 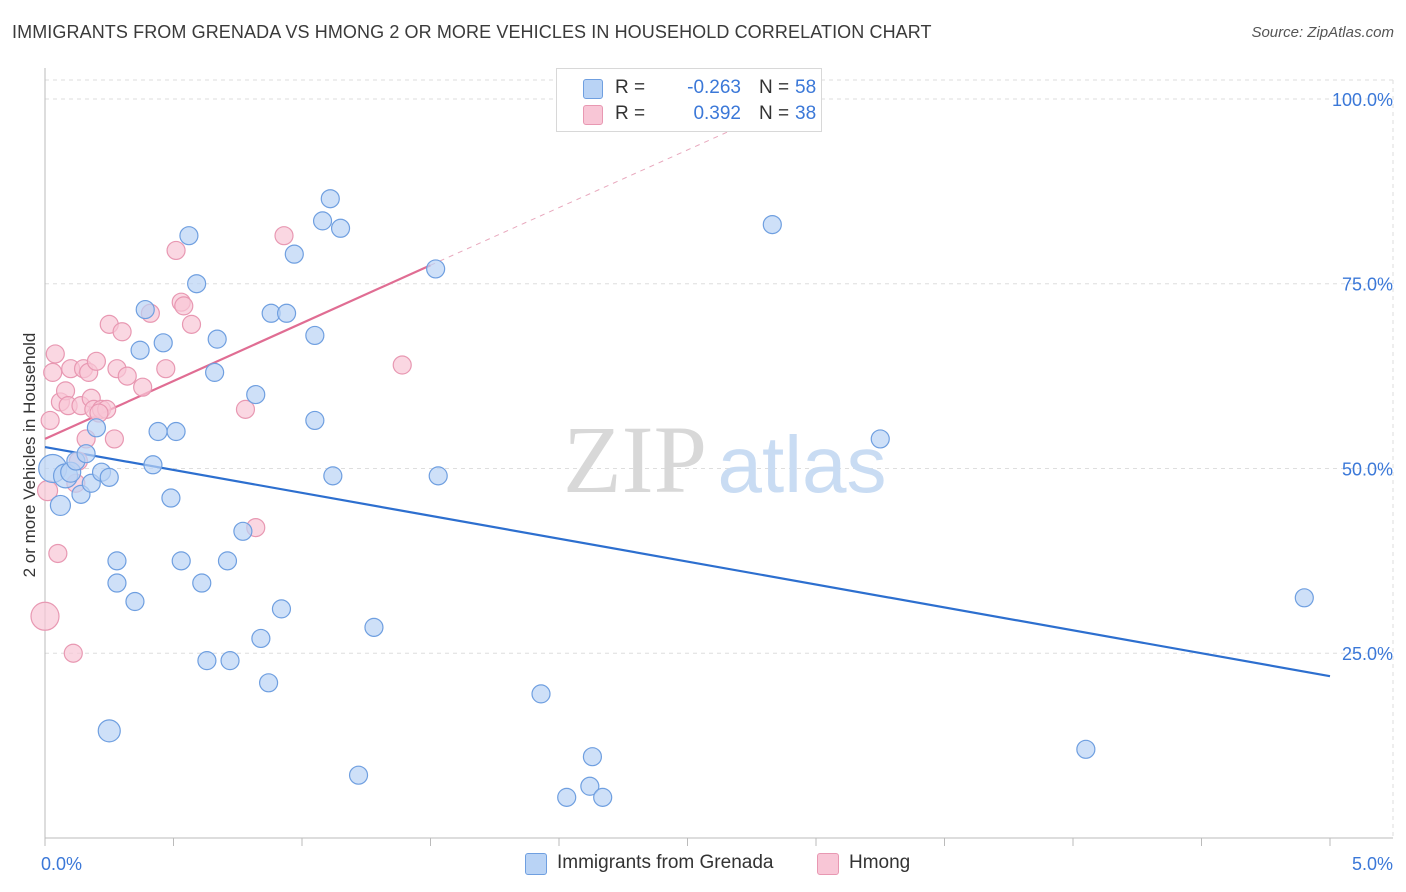 I want to click on y-tick-label: 25.0%, so click(x=1367, y=654).